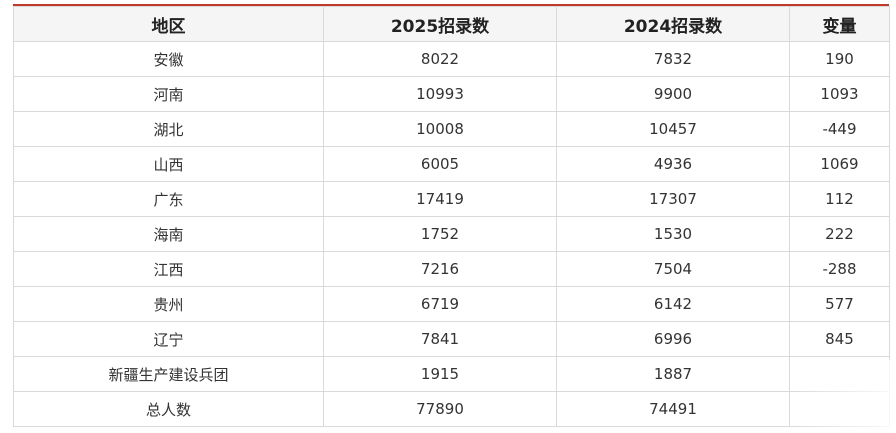 This screenshot has width=896, height=433. What do you see at coordinates (839, 164) in the screenshot?
I see `cell-change: 1069` at bounding box center [839, 164].